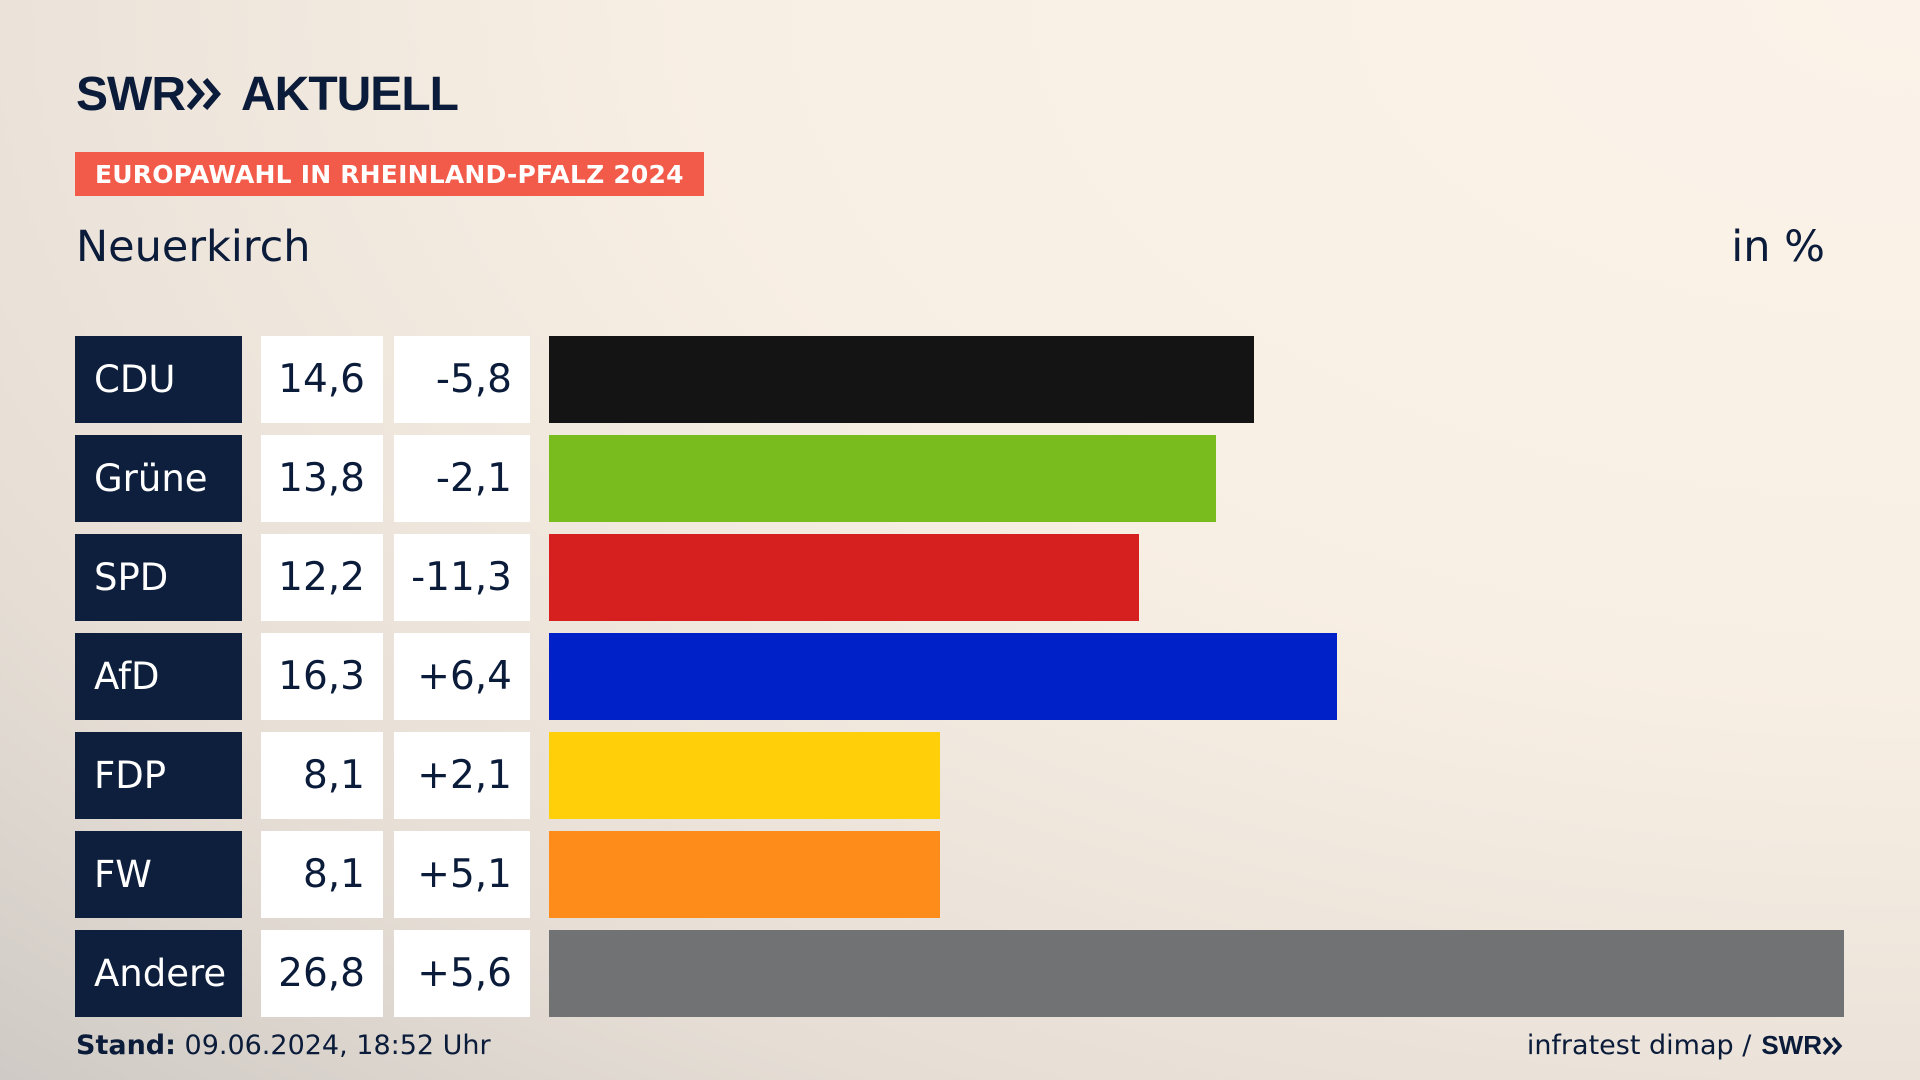 The image size is (1920, 1080). Describe the element at coordinates (462, 874) in the screenshot. I see `change-label: +5,1` at that location.